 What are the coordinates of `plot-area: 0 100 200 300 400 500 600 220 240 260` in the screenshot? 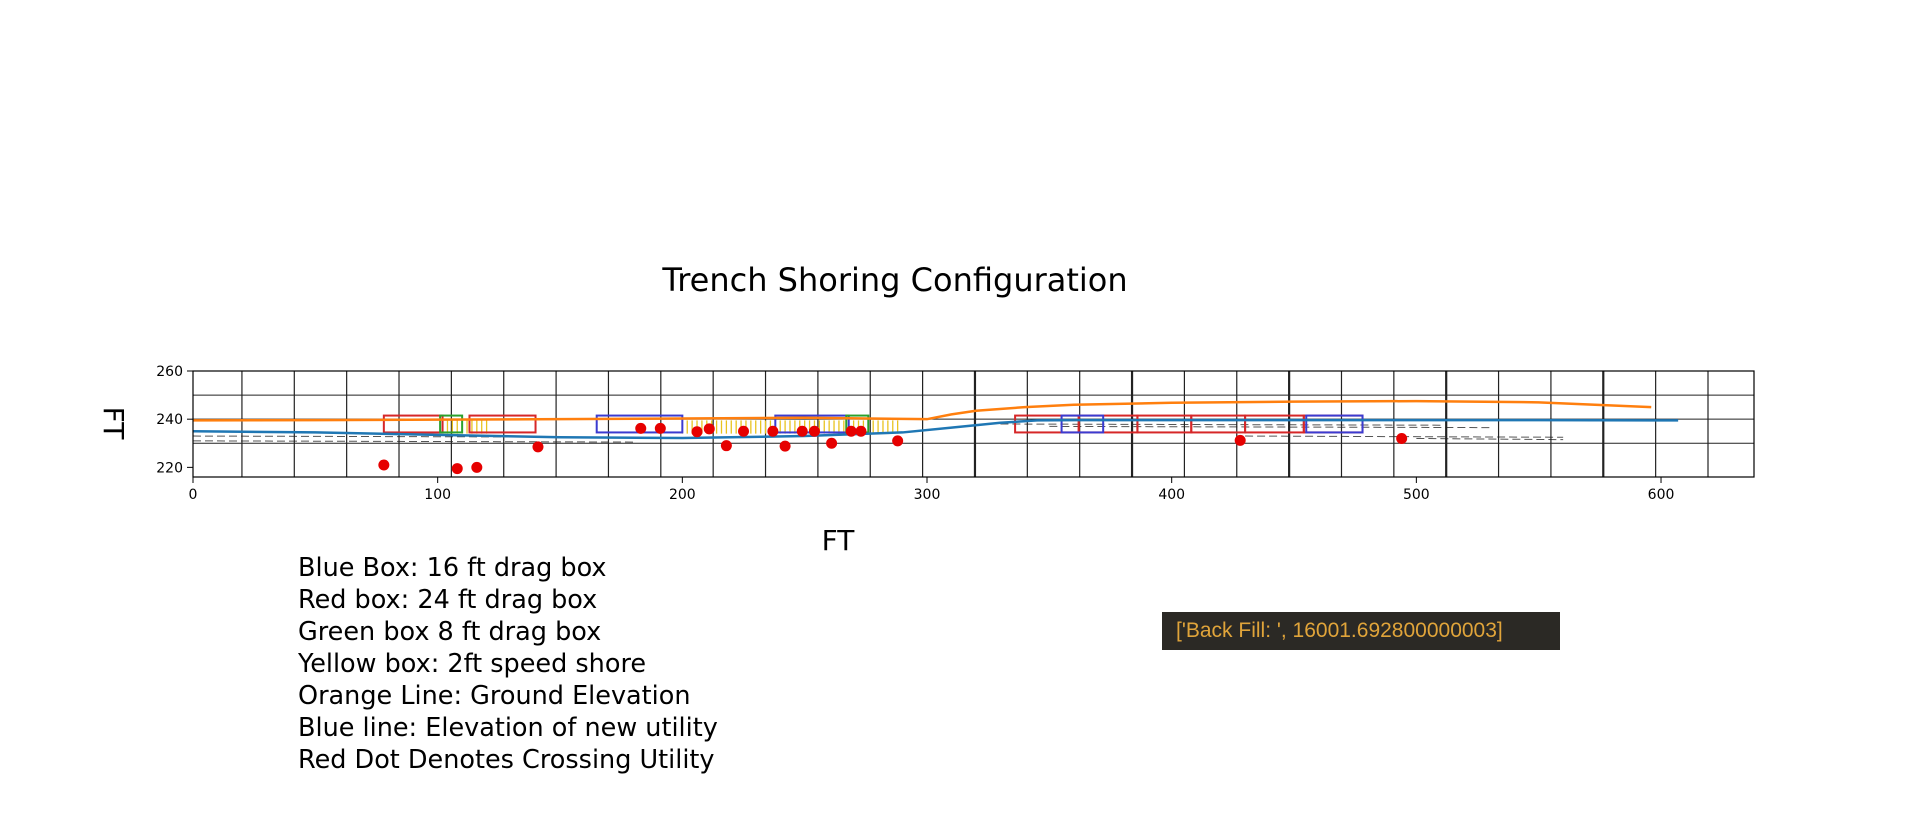 It's located at (955, 433).